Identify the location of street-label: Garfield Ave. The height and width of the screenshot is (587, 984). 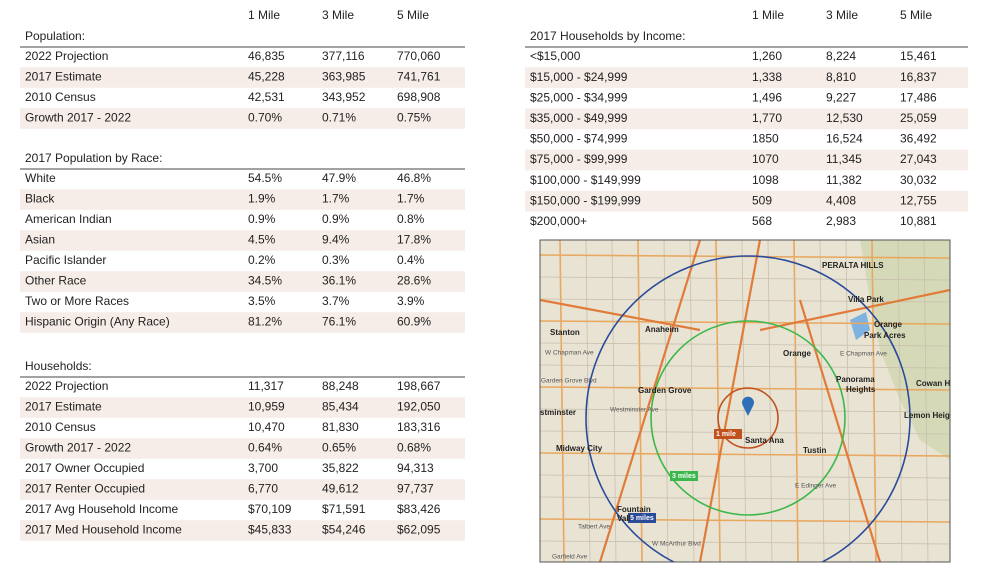
(570, 557).